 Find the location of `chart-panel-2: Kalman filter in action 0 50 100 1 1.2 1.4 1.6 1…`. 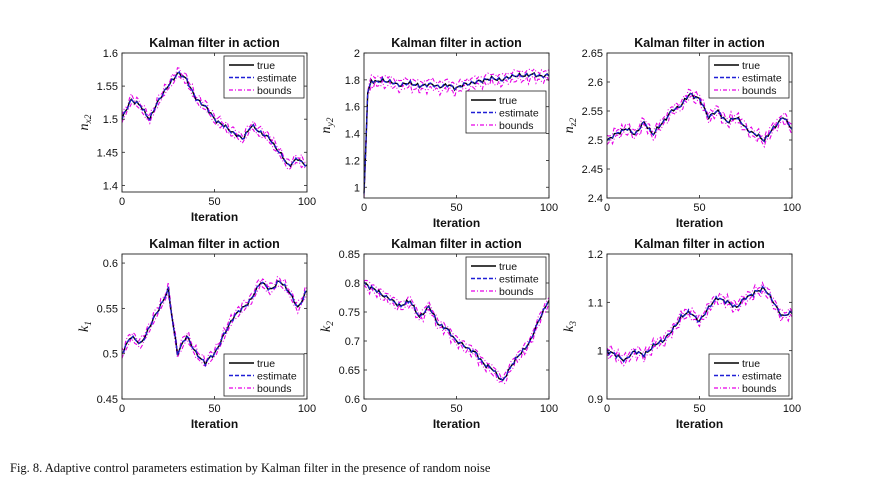

chart-panel-2: Kalman filter in action 0 50 100 1 1.2 1.4 1.6 1… is located at coordinates (438, 133).